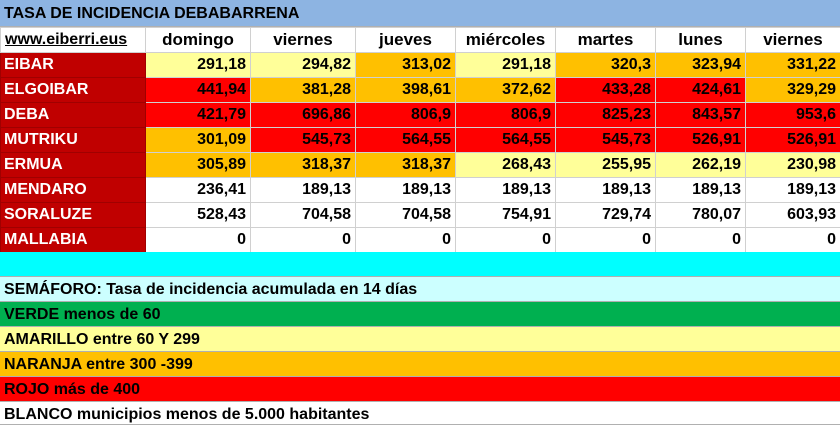  What do you see at coordinates (606, 65) in the screenshot?
I see `incidence-cell: 320,3` at bounding box center [606, 65].